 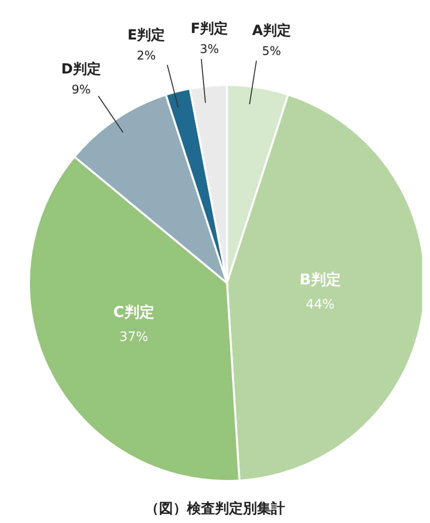 I want to click on slice-label: B判定, so click(x=320, y=279).